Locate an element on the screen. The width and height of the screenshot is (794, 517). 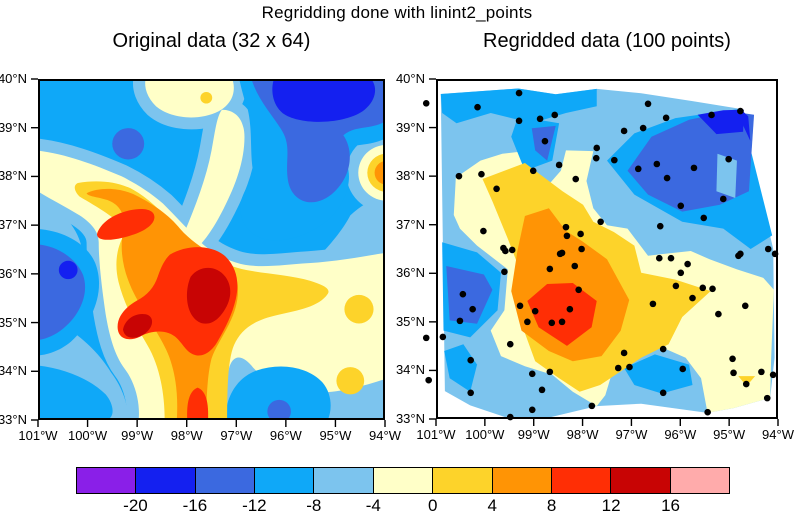
colorbar-tick-label: -16 is located at coordinates (195, 505).